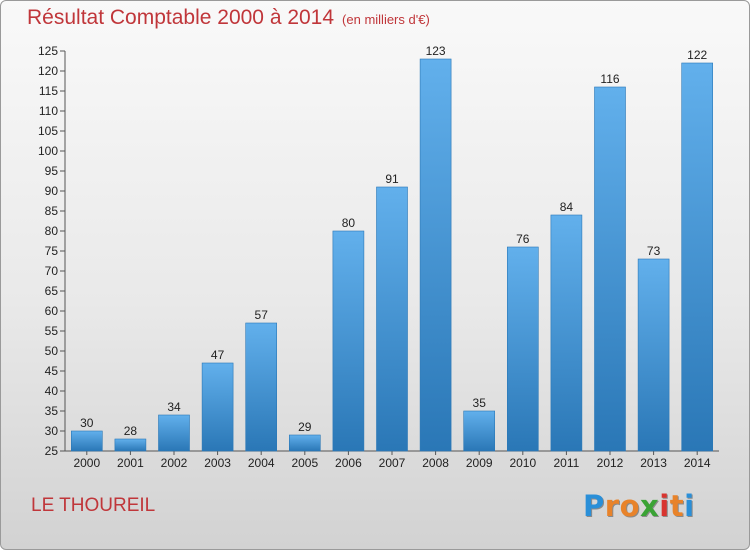 The image size is (750, 550). What do you see at coordinates (349, 223) in the screenshot?
I see `data-label-2006: 80` at bounding box center [349, 223].